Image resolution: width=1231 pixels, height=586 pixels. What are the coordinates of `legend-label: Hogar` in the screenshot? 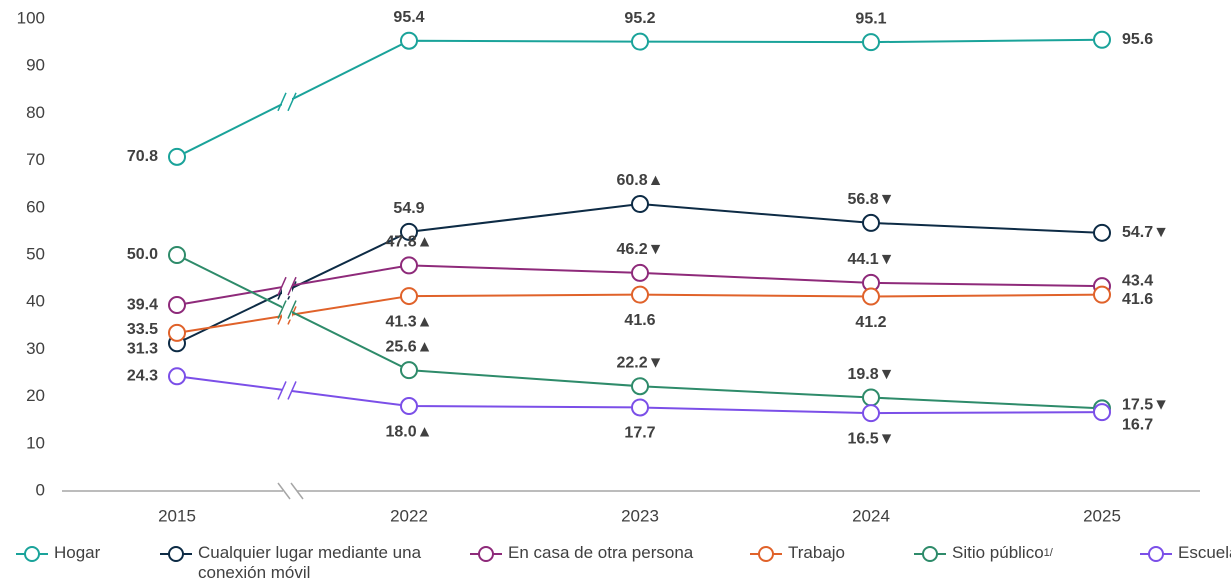 It's located at (77, 552).